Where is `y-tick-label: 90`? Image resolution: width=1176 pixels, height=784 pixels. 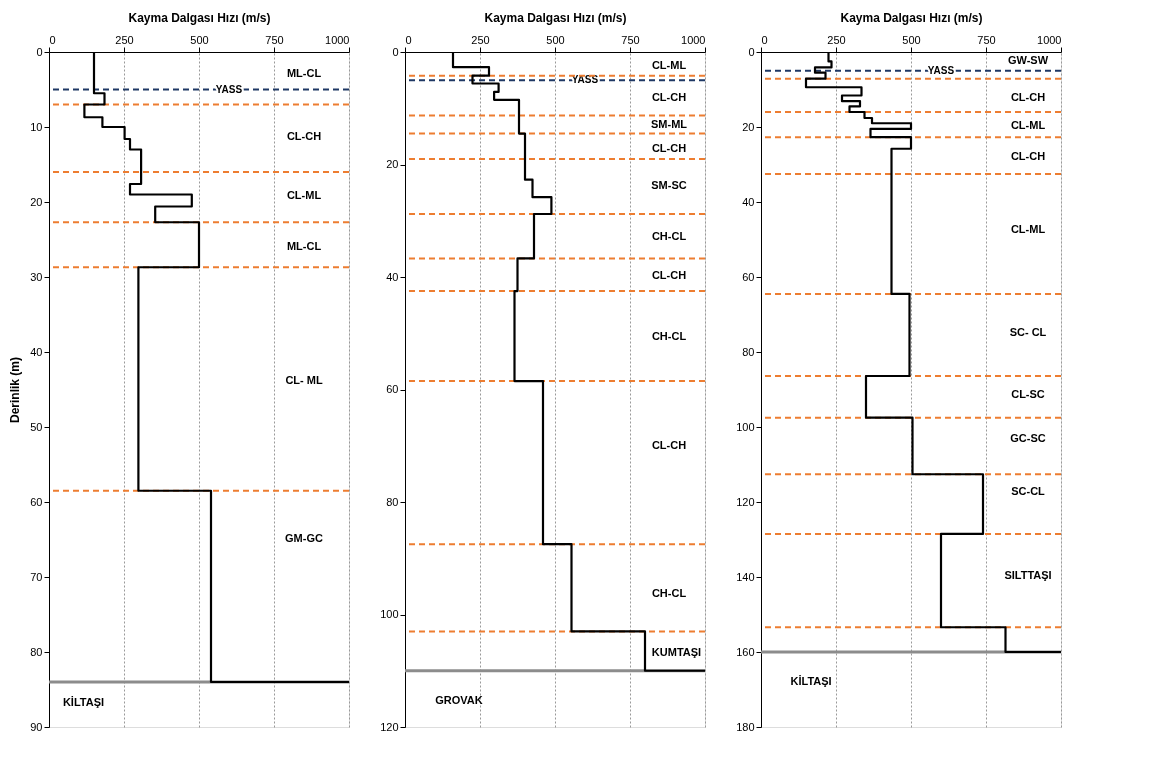
y-tick-label: 90 is located at coordinates (36, 726).